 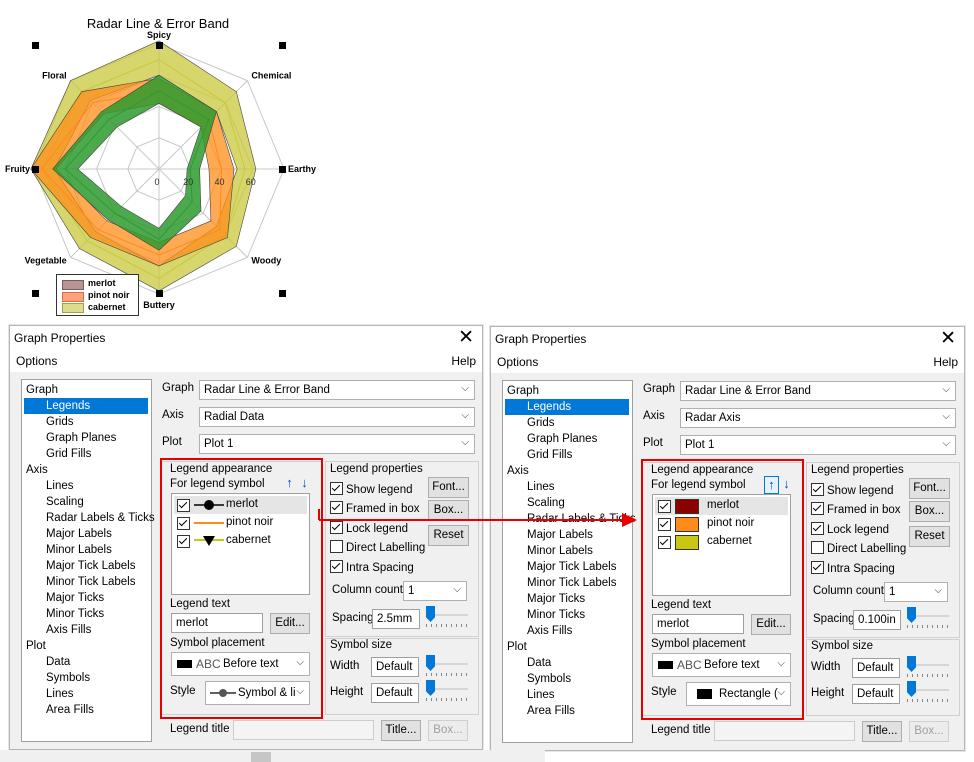 What do you see at coordinates (771, 485) in the screenshot?
I see `move-up-icon: ↑` at bounding box center [771, 485].